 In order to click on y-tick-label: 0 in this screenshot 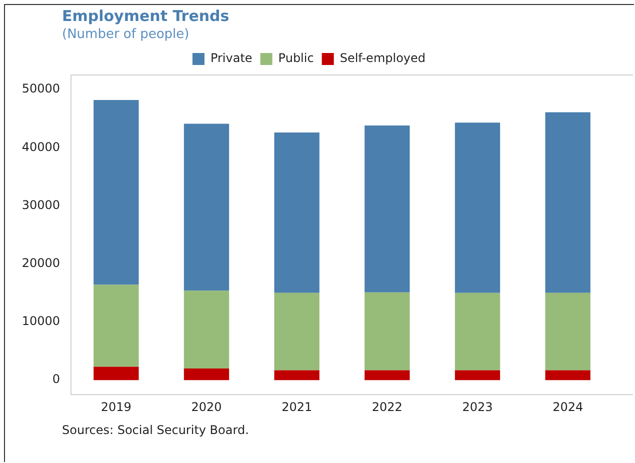, I will do `click(56, 379)`.